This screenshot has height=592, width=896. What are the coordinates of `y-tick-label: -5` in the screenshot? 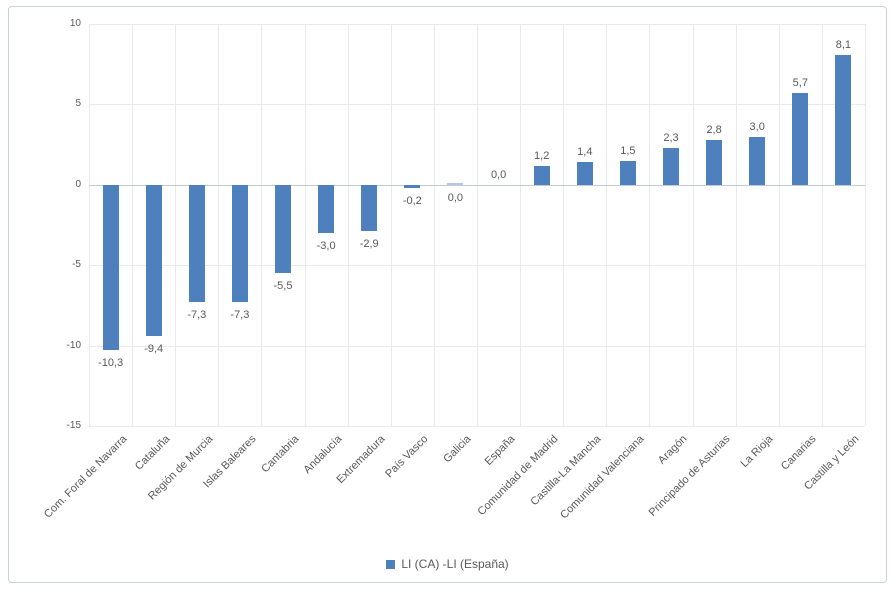 It's located at (76, 265).